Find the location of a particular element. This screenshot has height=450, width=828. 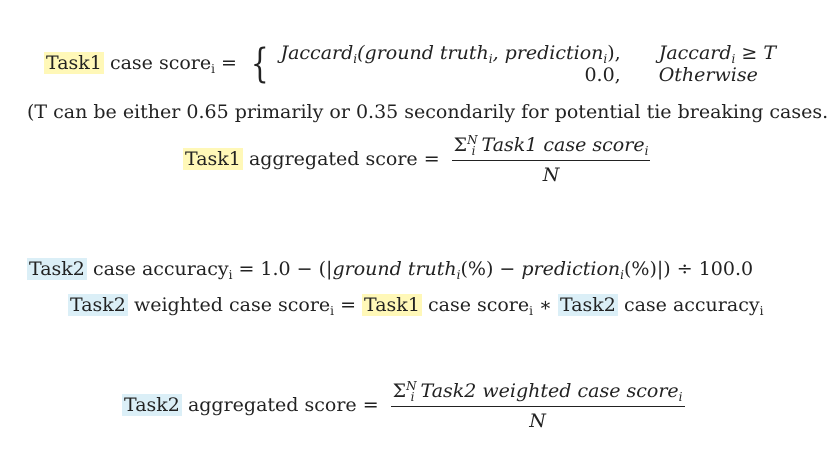

numerator-term: Task2 weighted case score is located at coordinates (549, 391).